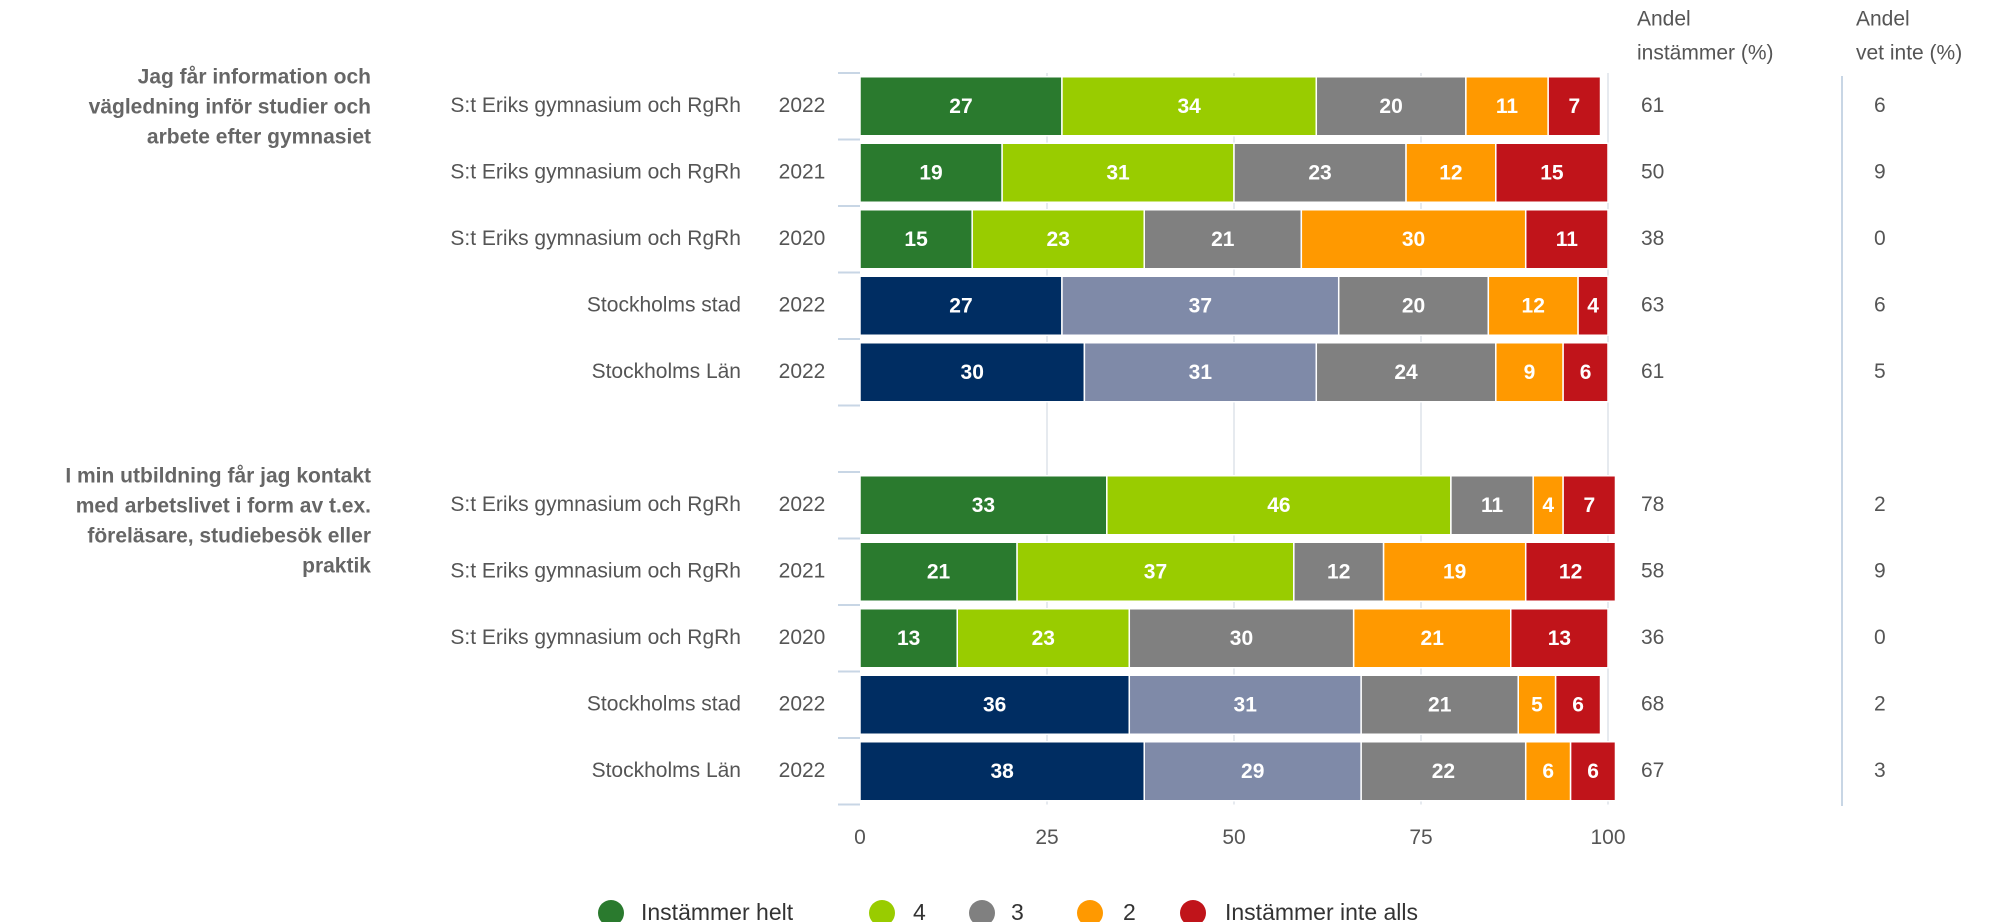  Describe the element at coordinates (259, 137) in the screenshot. I see `question: arbete efter gymnasiet` at that location.